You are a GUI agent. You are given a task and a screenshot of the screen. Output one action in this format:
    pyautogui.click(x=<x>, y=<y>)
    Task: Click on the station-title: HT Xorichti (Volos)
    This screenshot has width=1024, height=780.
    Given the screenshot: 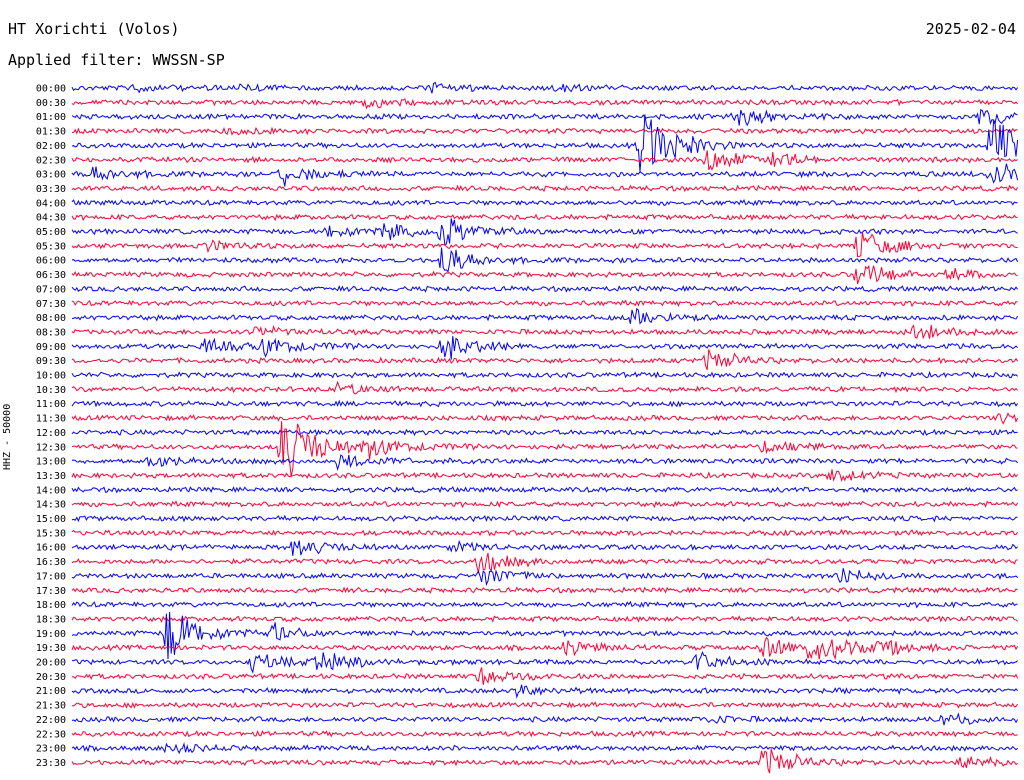 What is the action you would take?
    pyautogui.click(x=94, y=29)
    